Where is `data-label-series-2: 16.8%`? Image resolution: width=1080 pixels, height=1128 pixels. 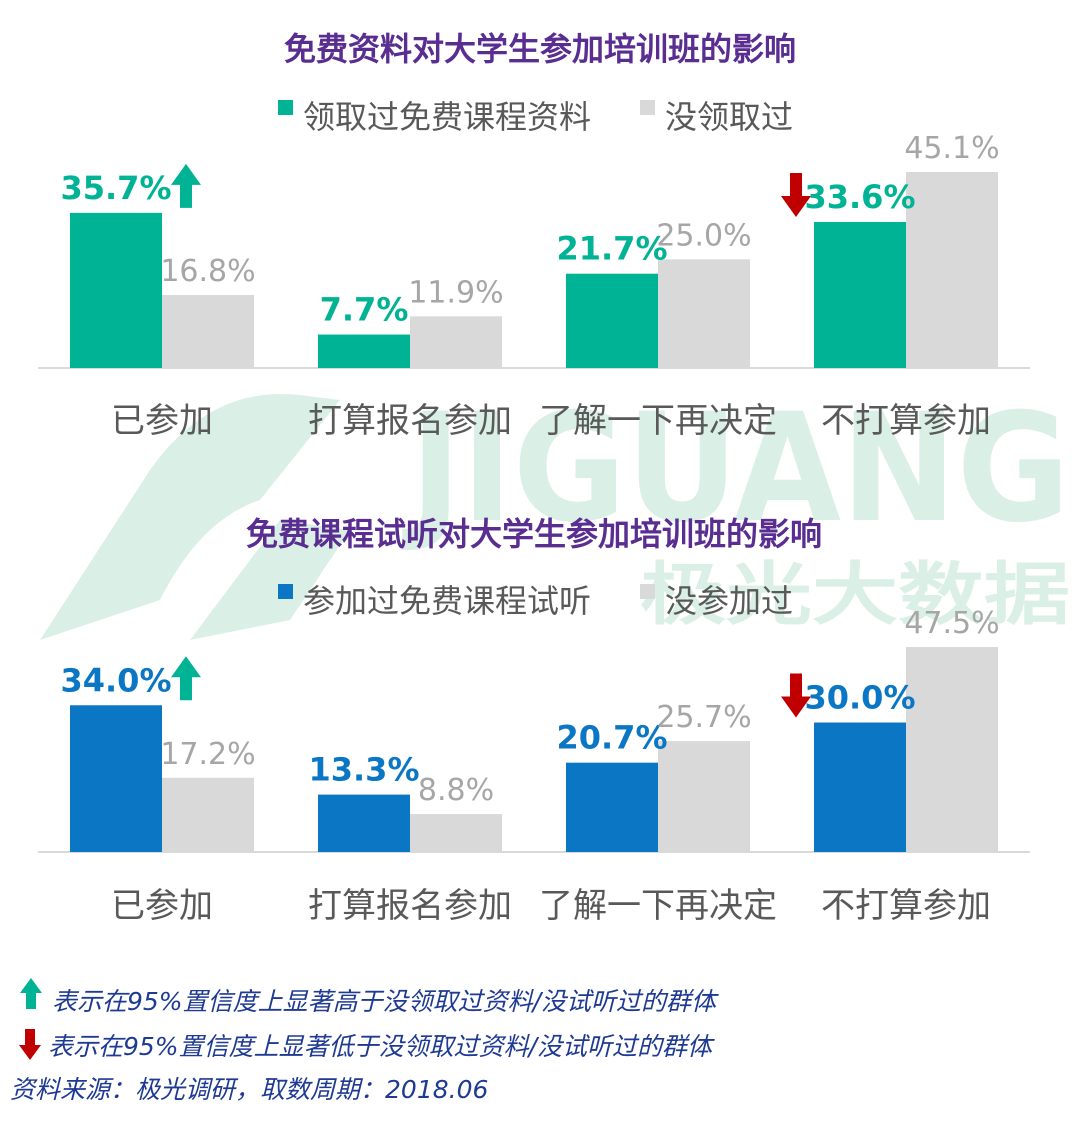
data-label-series-2: 16.8% is located at coordinates (207, 271).